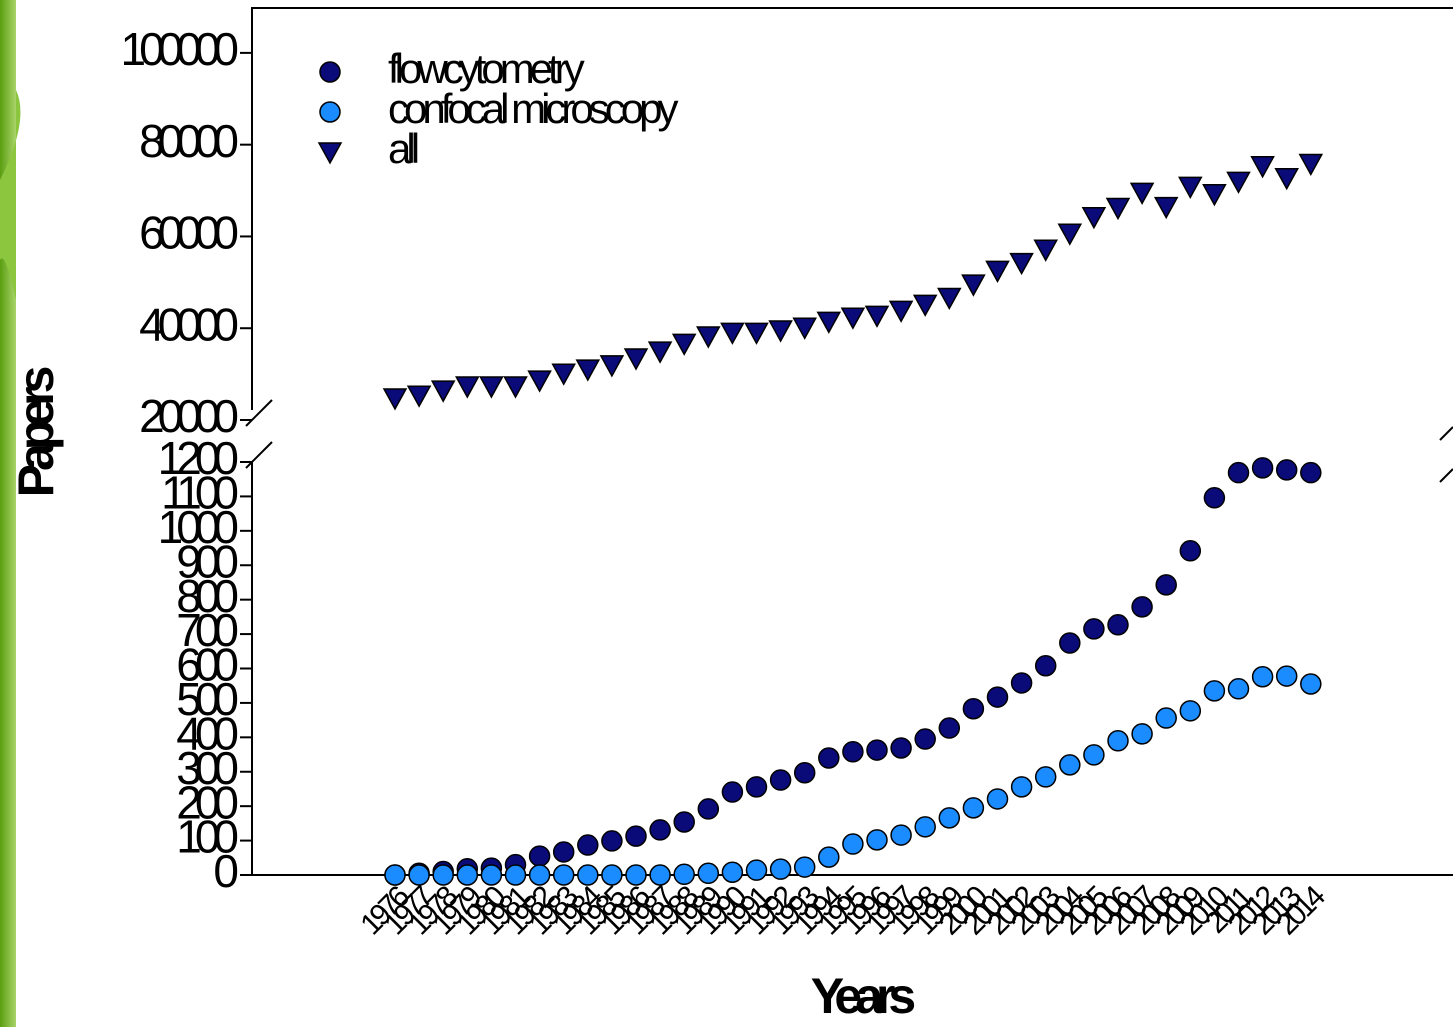  I want to click on x-axis-label: Years, so click(863, 996).